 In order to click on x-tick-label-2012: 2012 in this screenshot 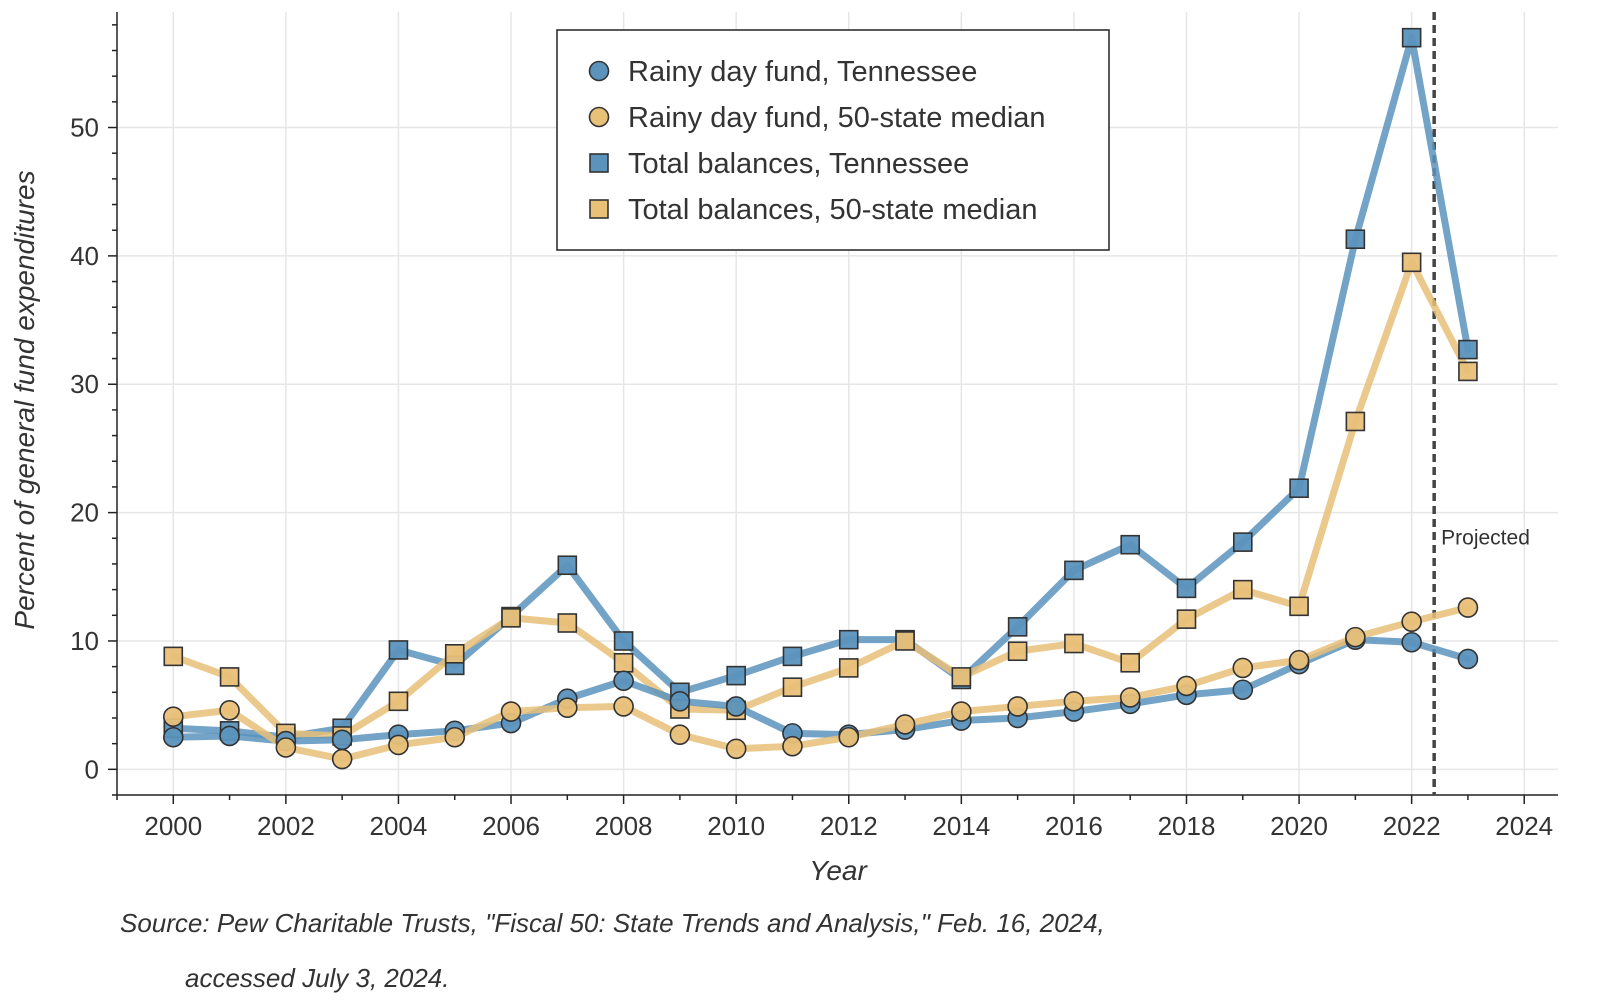, I will do `click(849, 826)`.